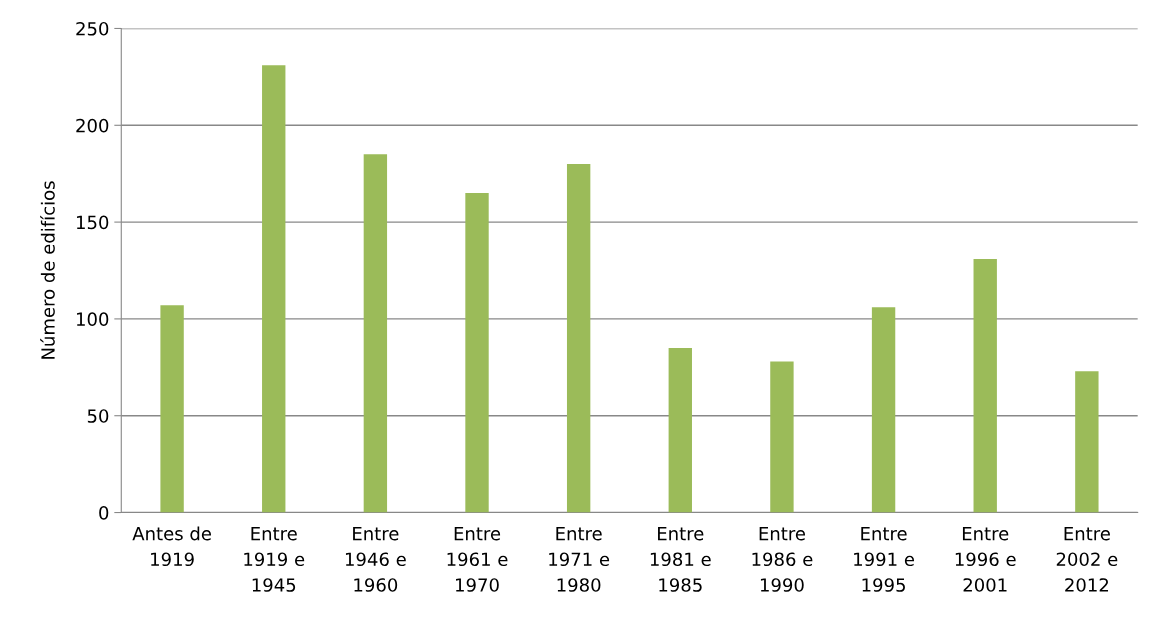 The height and width of the screenshot is (619, 1155). I want to click on x-tick-label: Entre 1991 e 1995, so click(884, 559).